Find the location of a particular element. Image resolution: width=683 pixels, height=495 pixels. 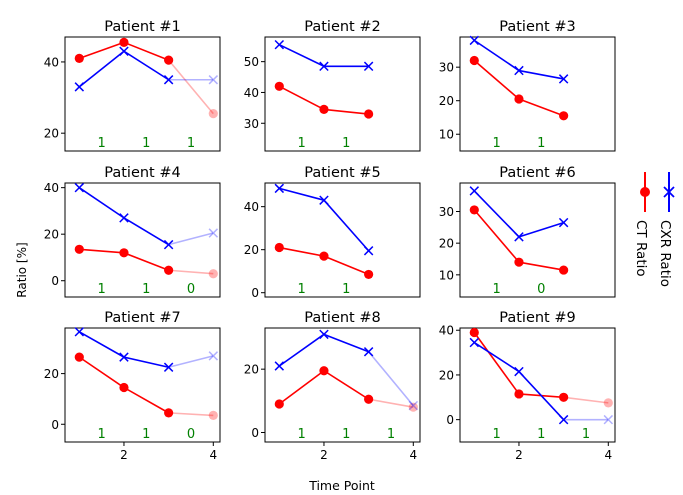

legend-cxr-label: CXR Ratio is located at coordinates (665, 253).